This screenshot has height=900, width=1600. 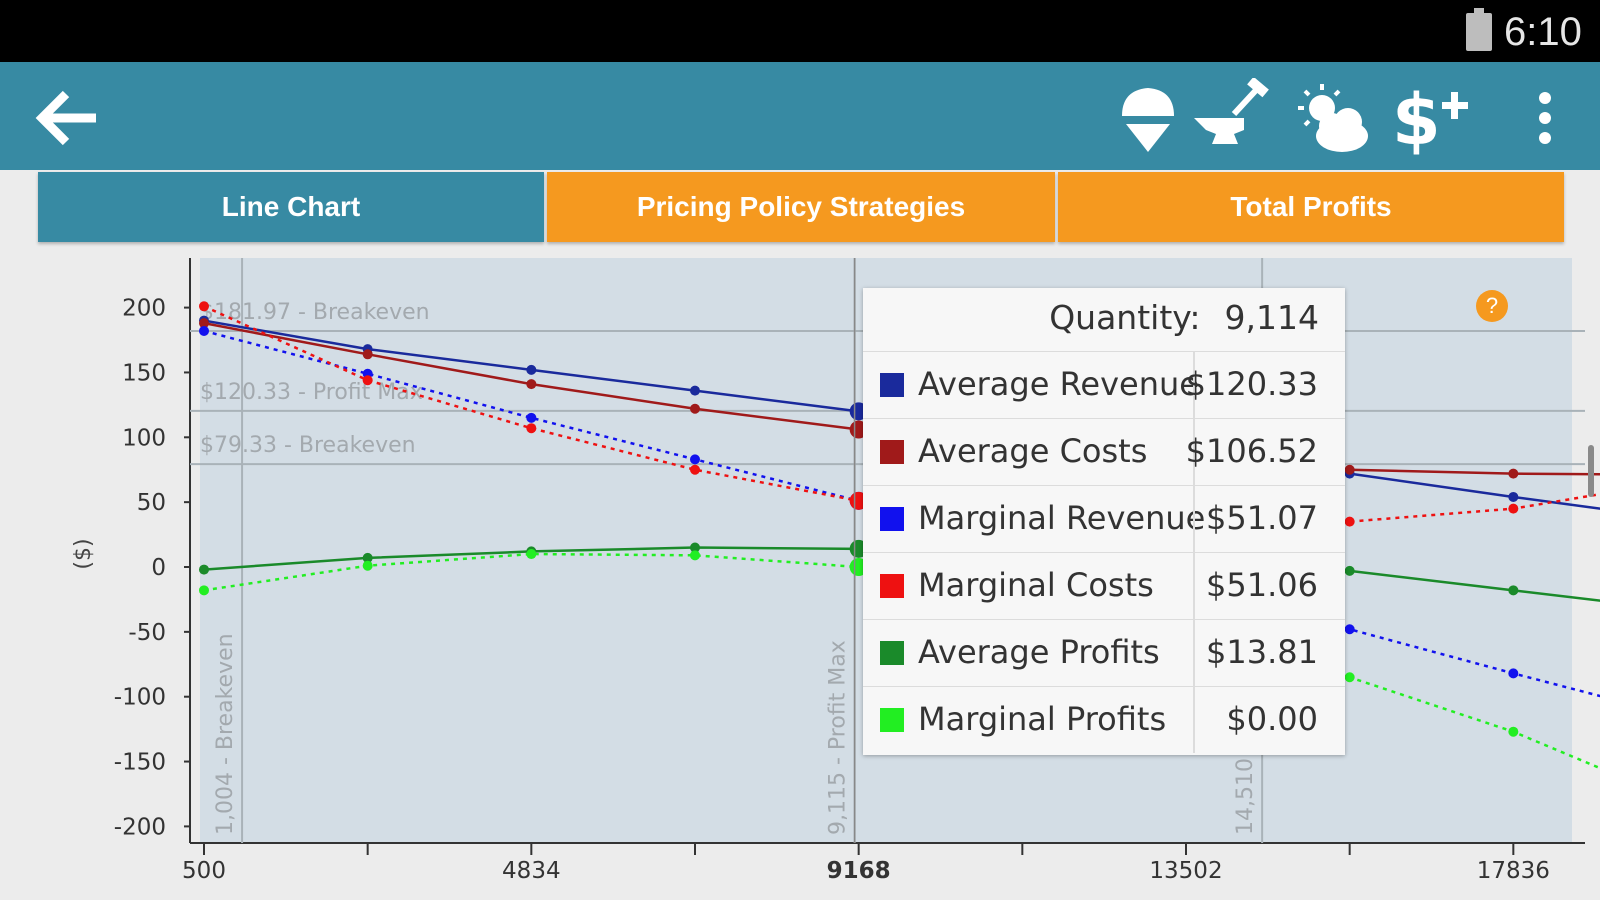 What do you see at coordinates (1184, 317) in the screenshot?
I see `tooltip-header: Quantity: 9,114` at bounding box center [1184, 317].